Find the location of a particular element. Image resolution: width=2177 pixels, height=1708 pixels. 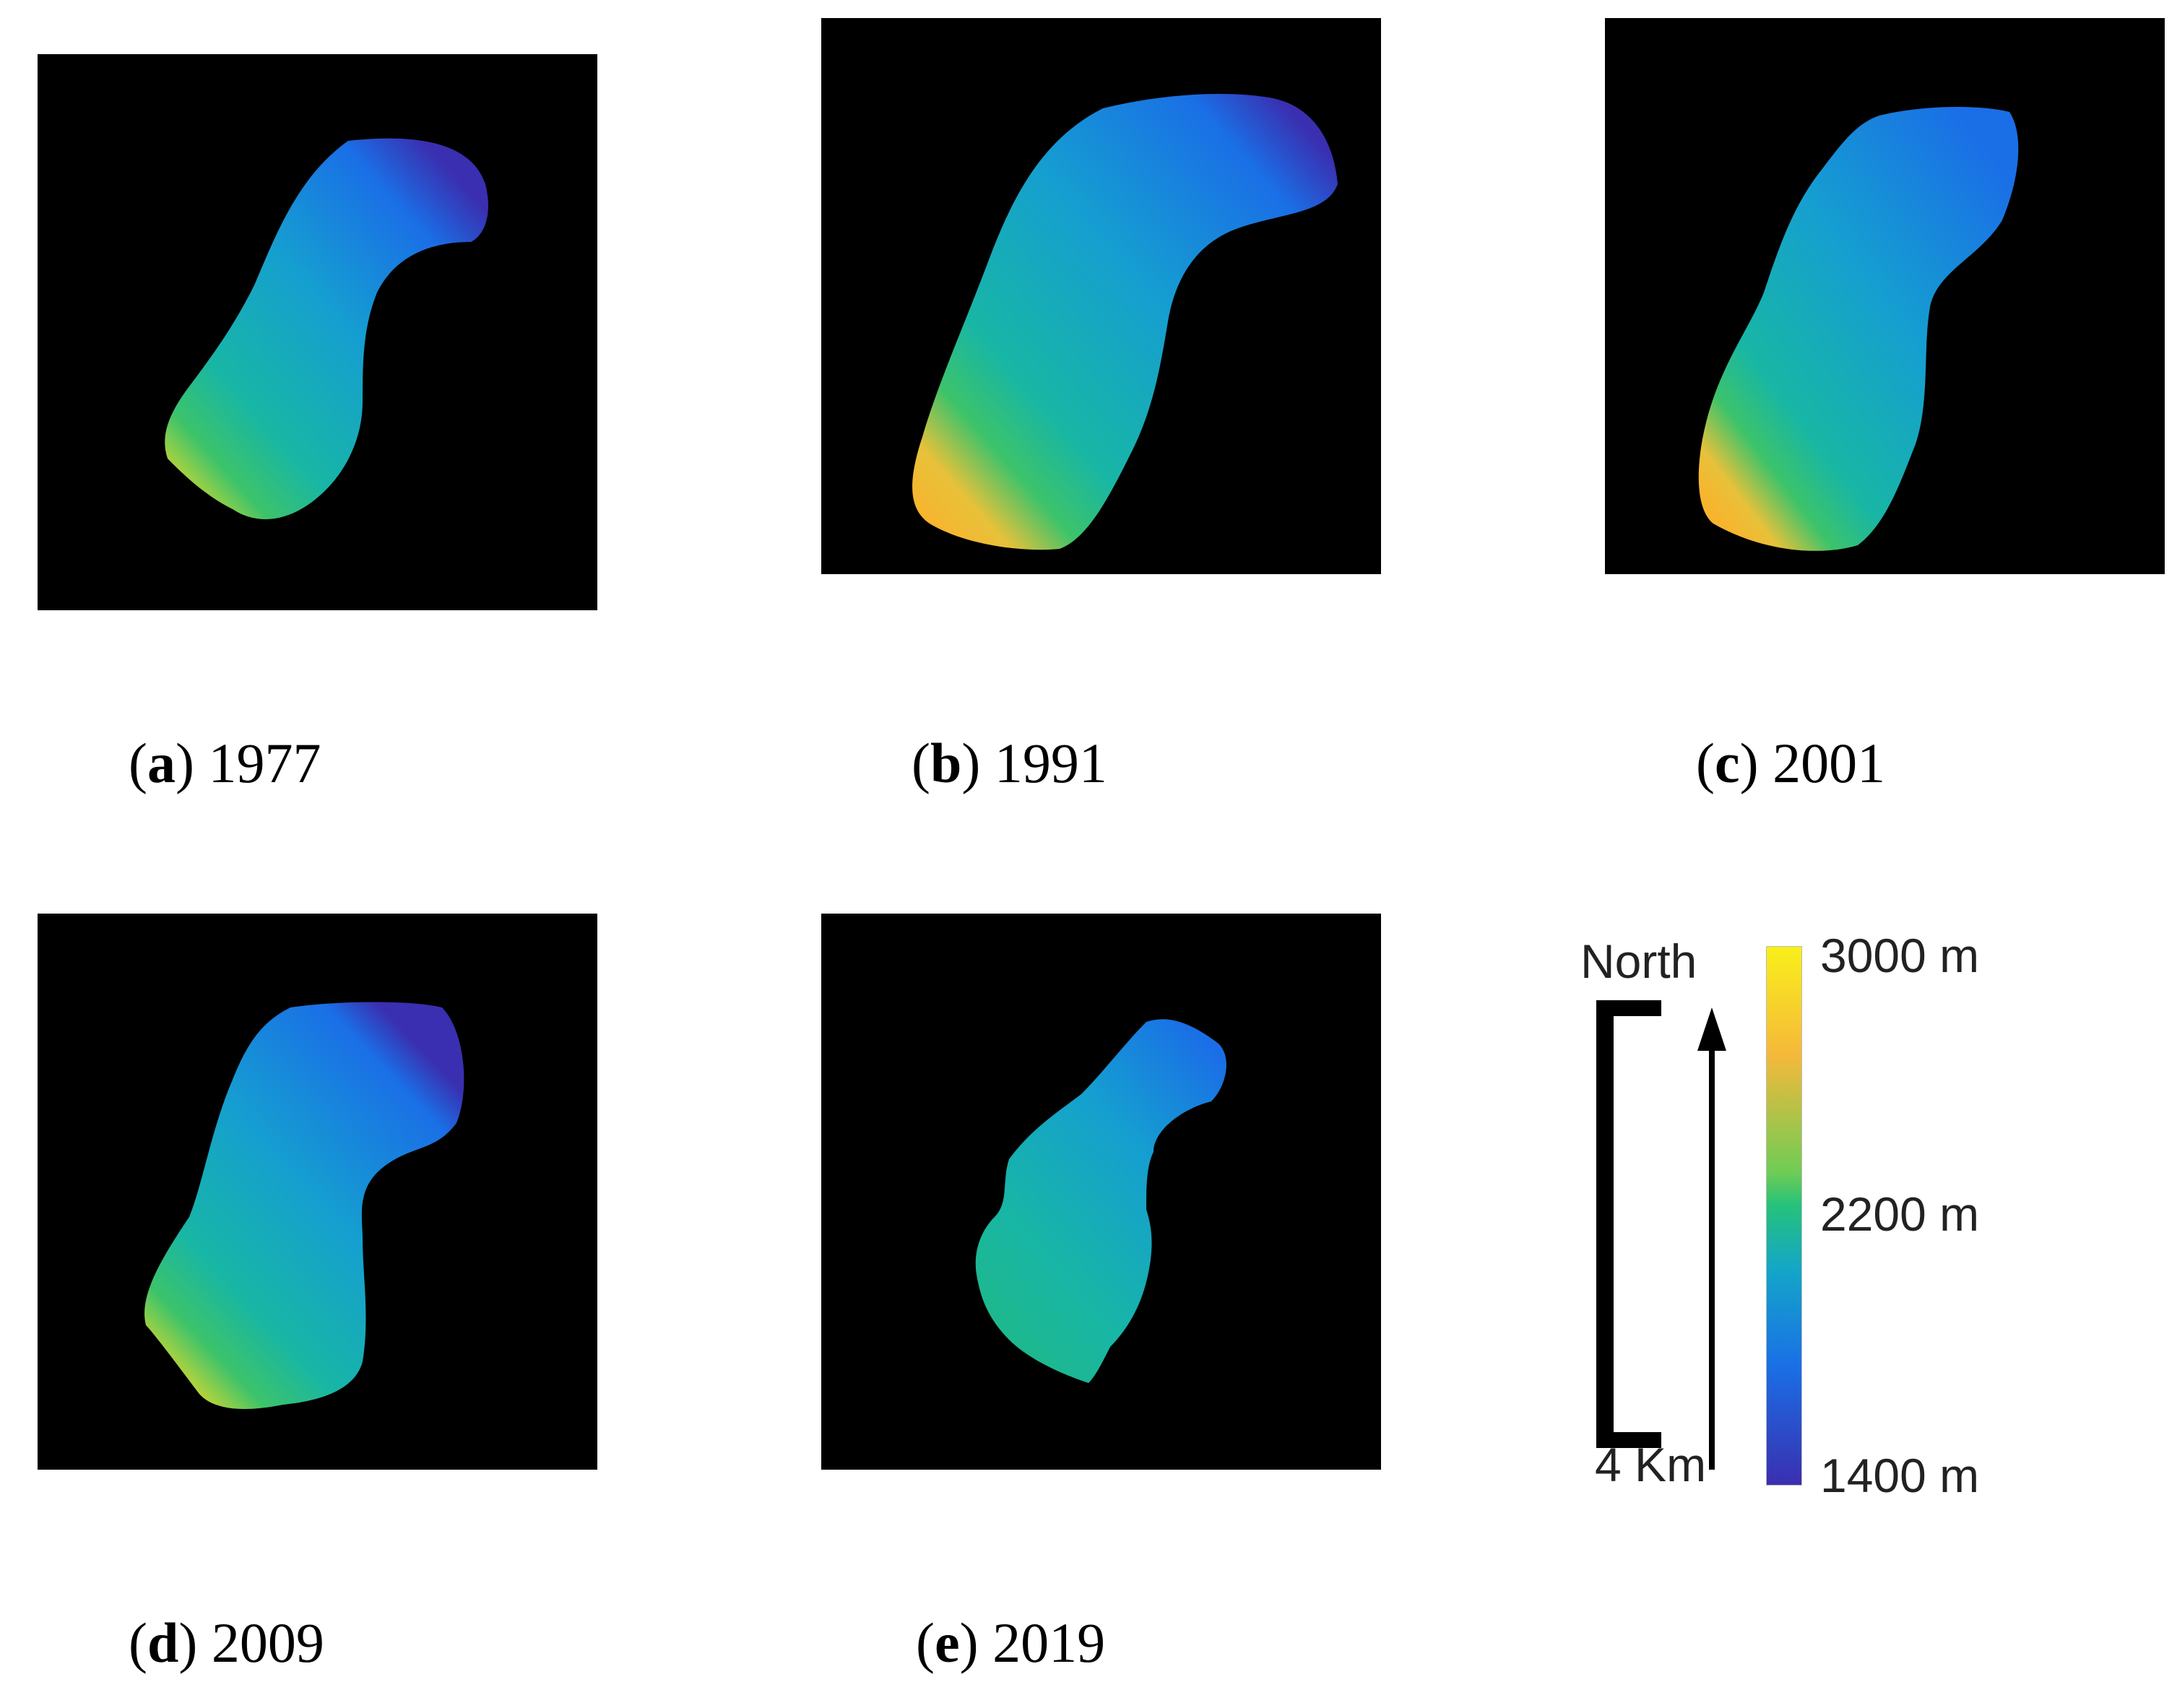

north-label: North is located at coordinates (1638, 961).